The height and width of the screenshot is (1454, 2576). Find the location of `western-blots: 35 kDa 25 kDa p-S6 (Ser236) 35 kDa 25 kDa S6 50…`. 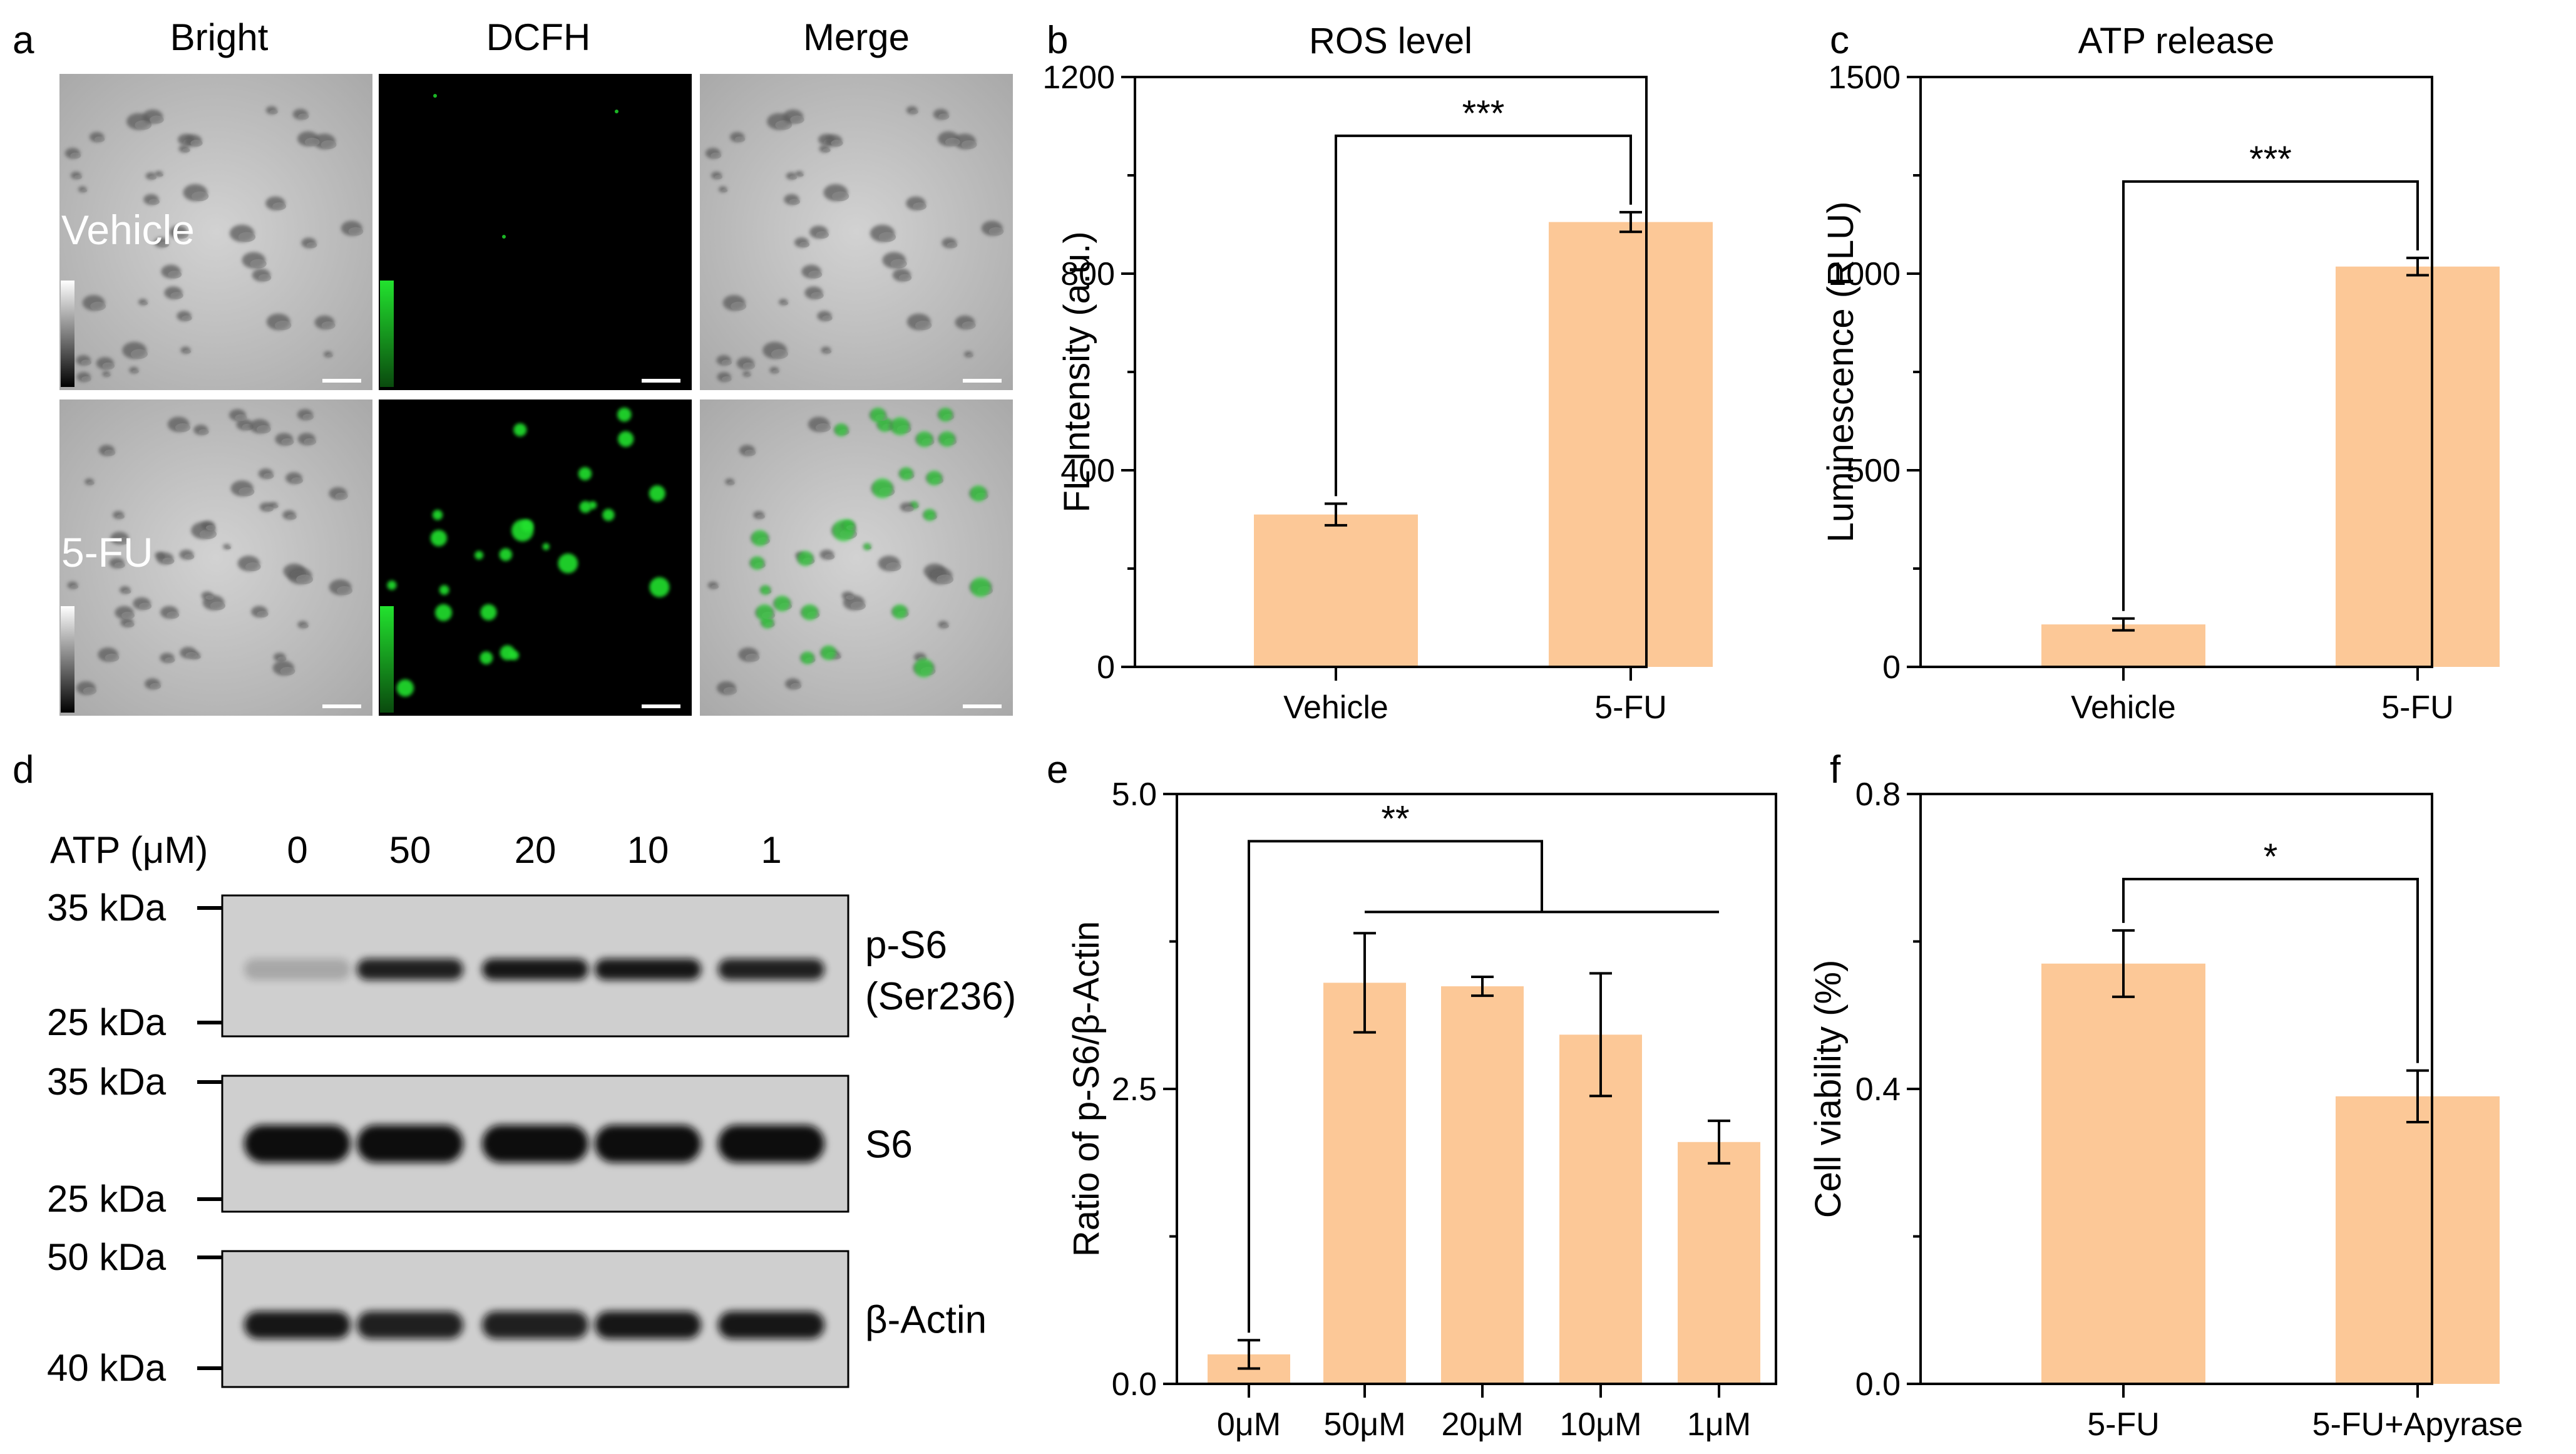

western-blots: 35 kDa 25 kDa p-S6 (Ser236) 35 kDa 25 kDa S6 50… is located at coordinates (531, 1138).